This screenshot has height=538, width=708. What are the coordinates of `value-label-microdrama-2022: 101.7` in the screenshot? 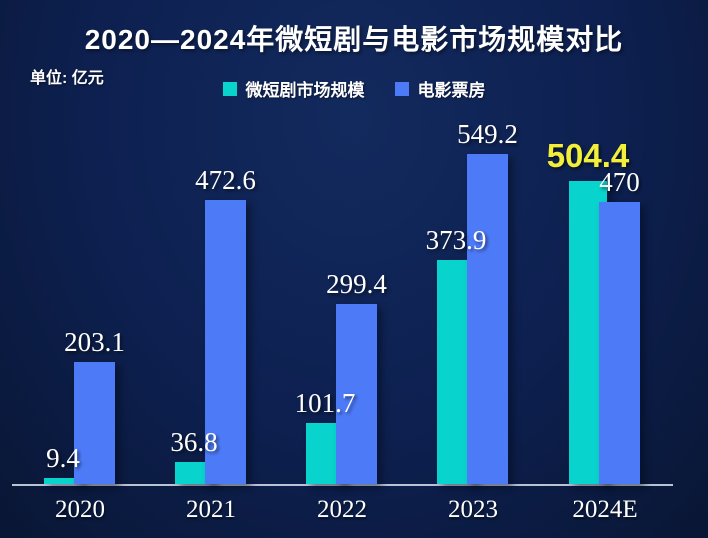 It's located at (325, 402).